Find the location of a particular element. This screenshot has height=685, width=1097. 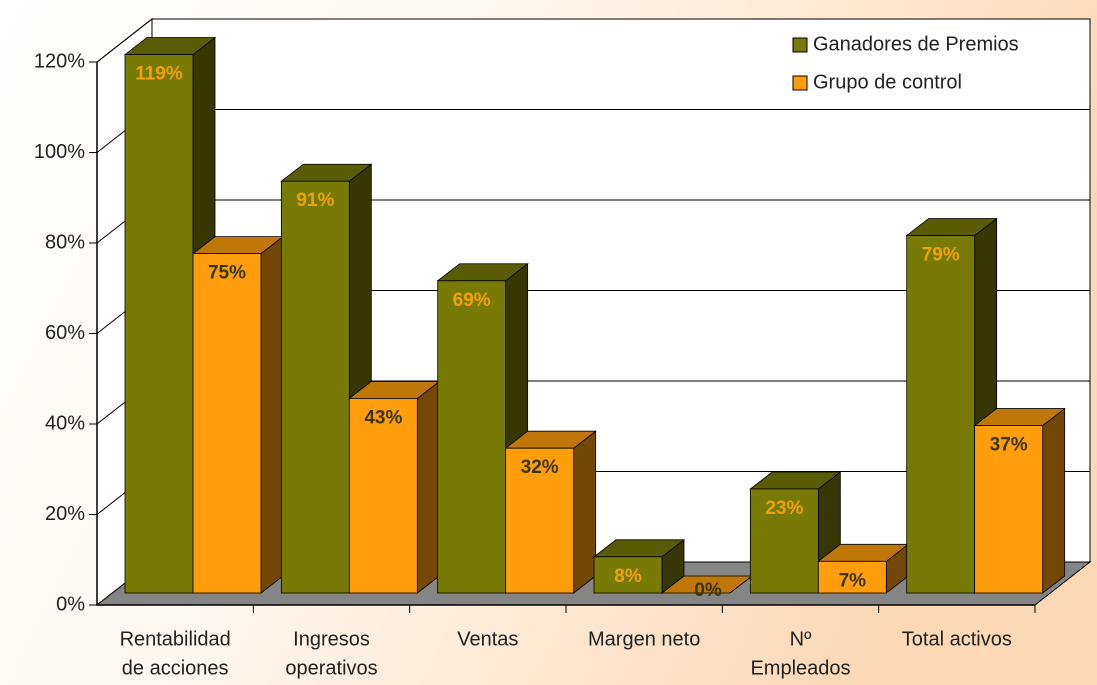

value-label: 32% is located at coordinates (540, 467).